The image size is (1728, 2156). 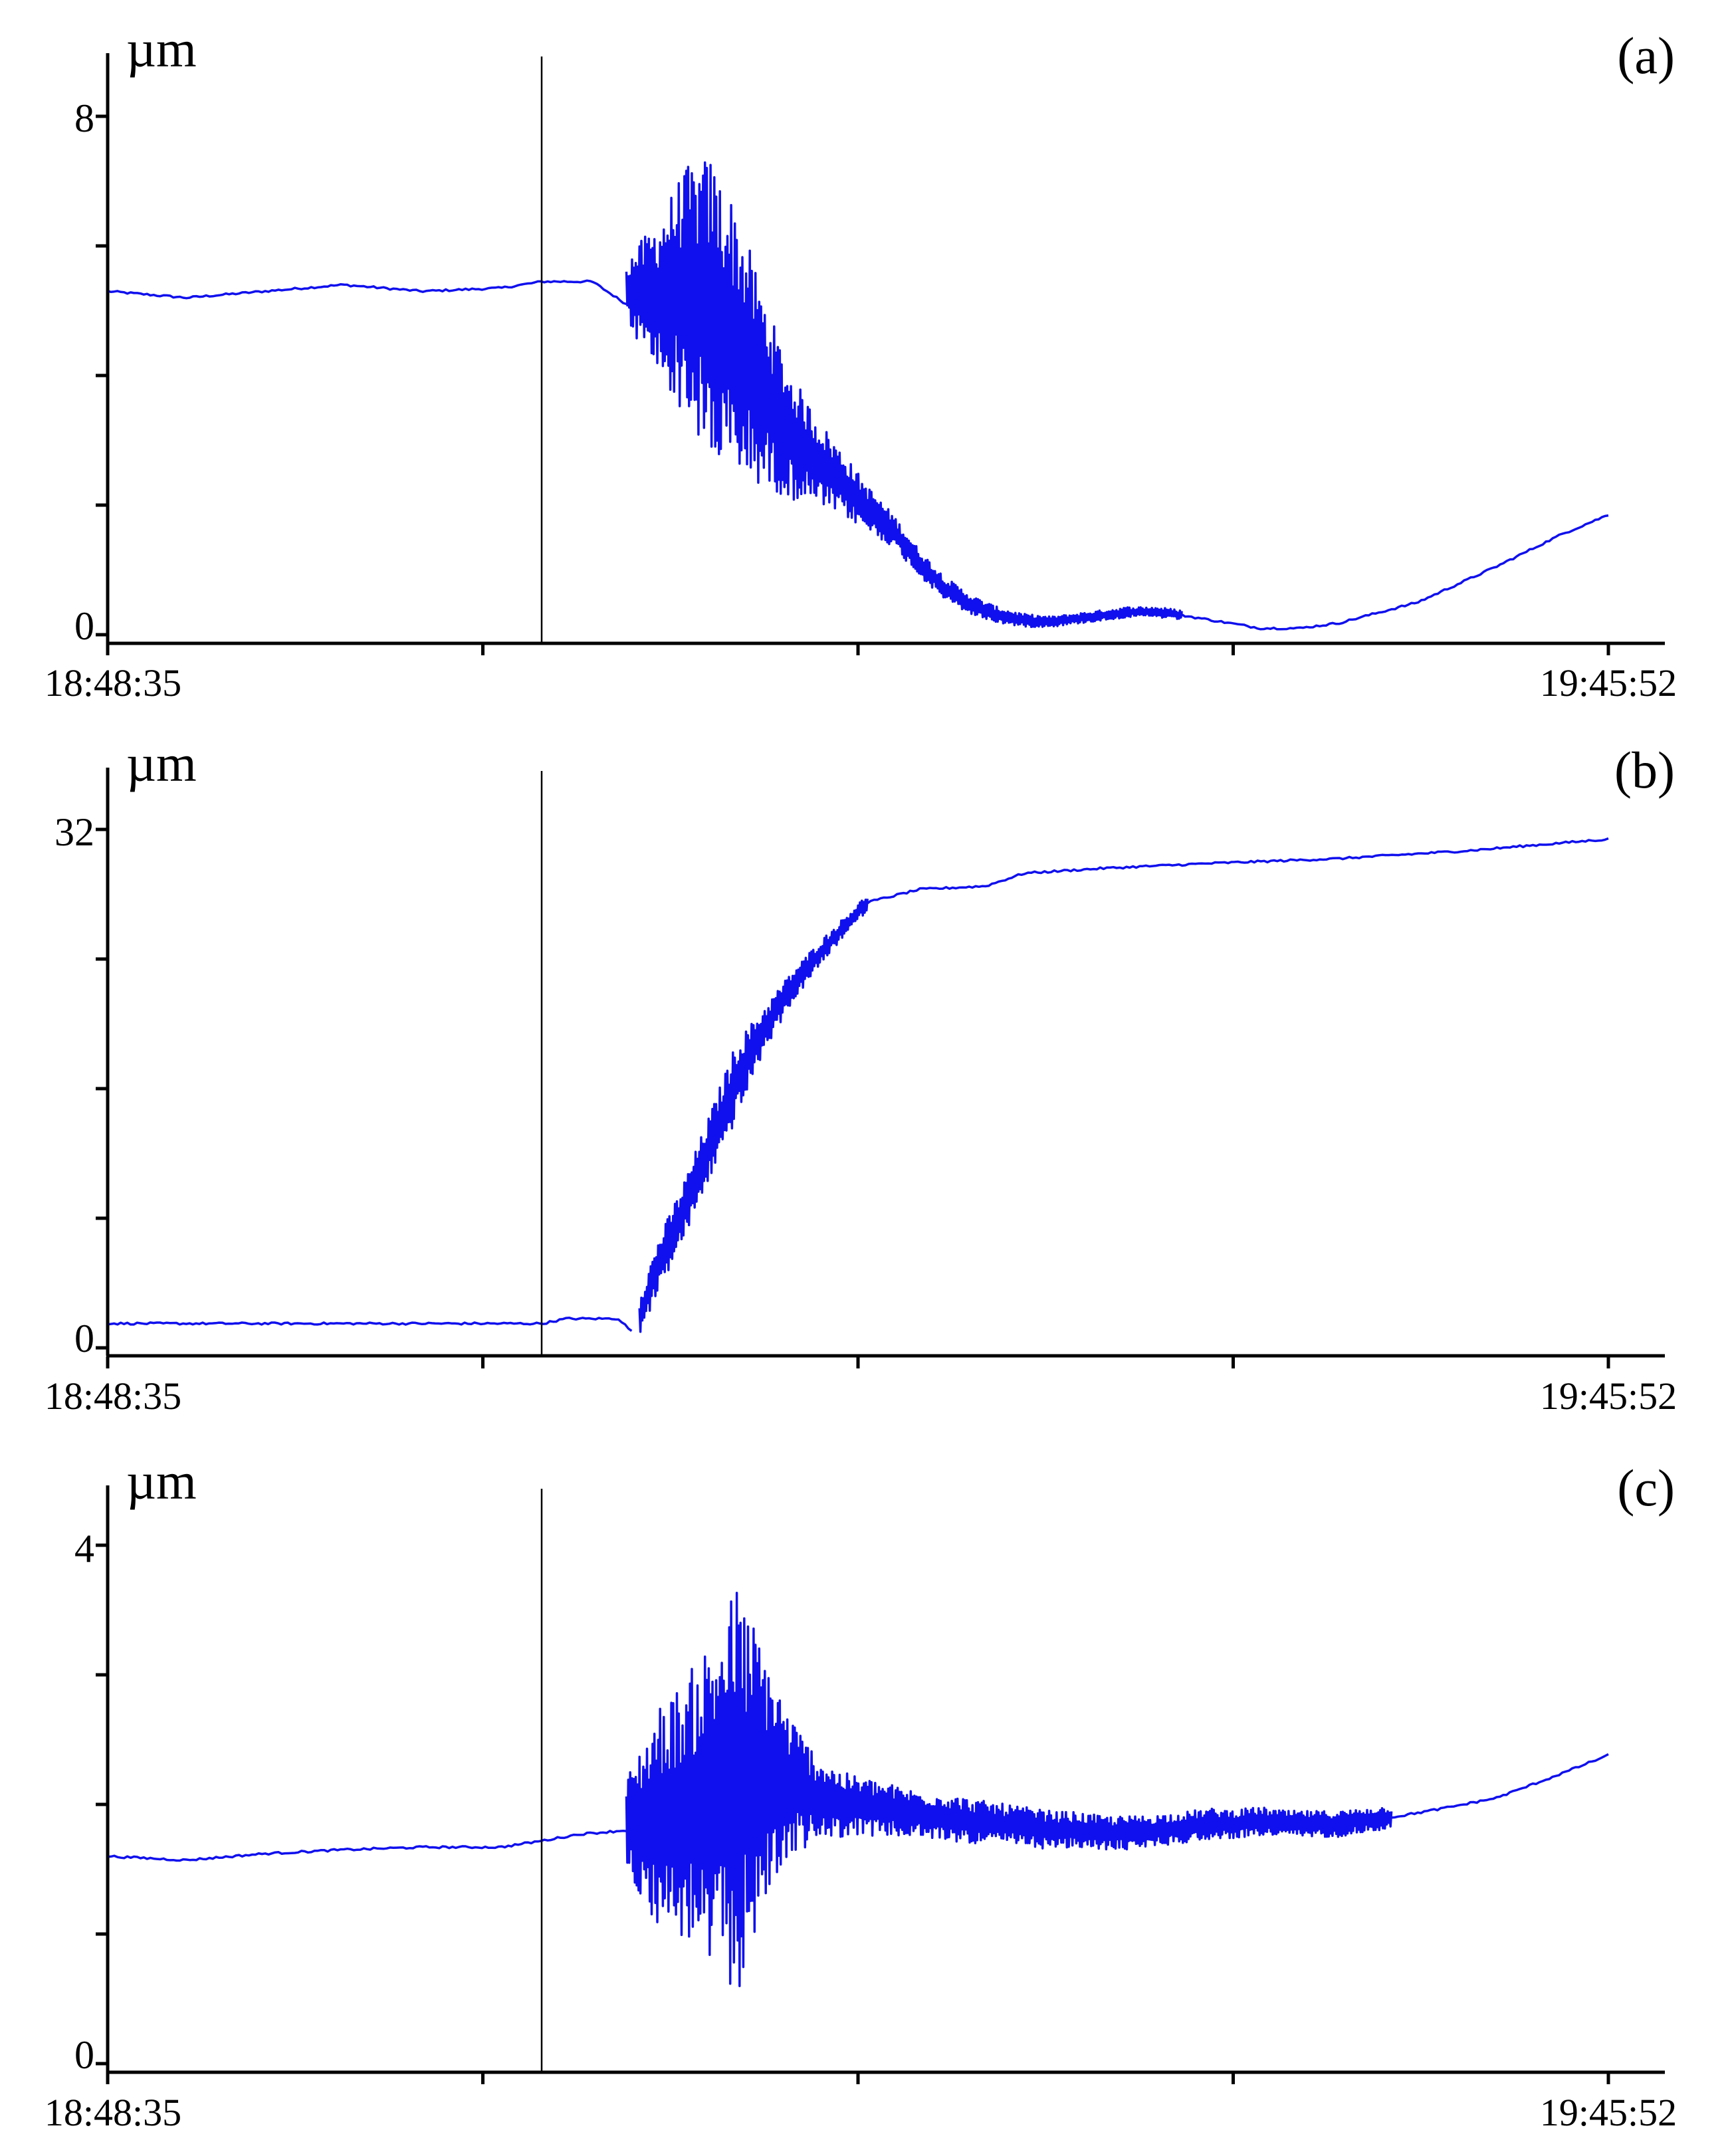 I want to click on y-tick-label-c-bottom: 0, so click(x=84, y=2055).